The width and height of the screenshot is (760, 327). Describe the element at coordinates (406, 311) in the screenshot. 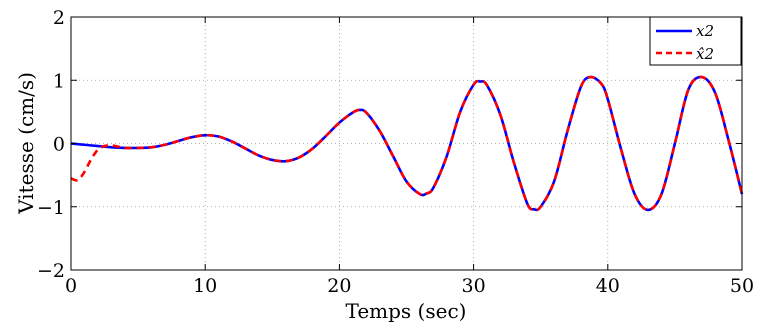

I see `x-axis-label: Temps (sec)` at that location.